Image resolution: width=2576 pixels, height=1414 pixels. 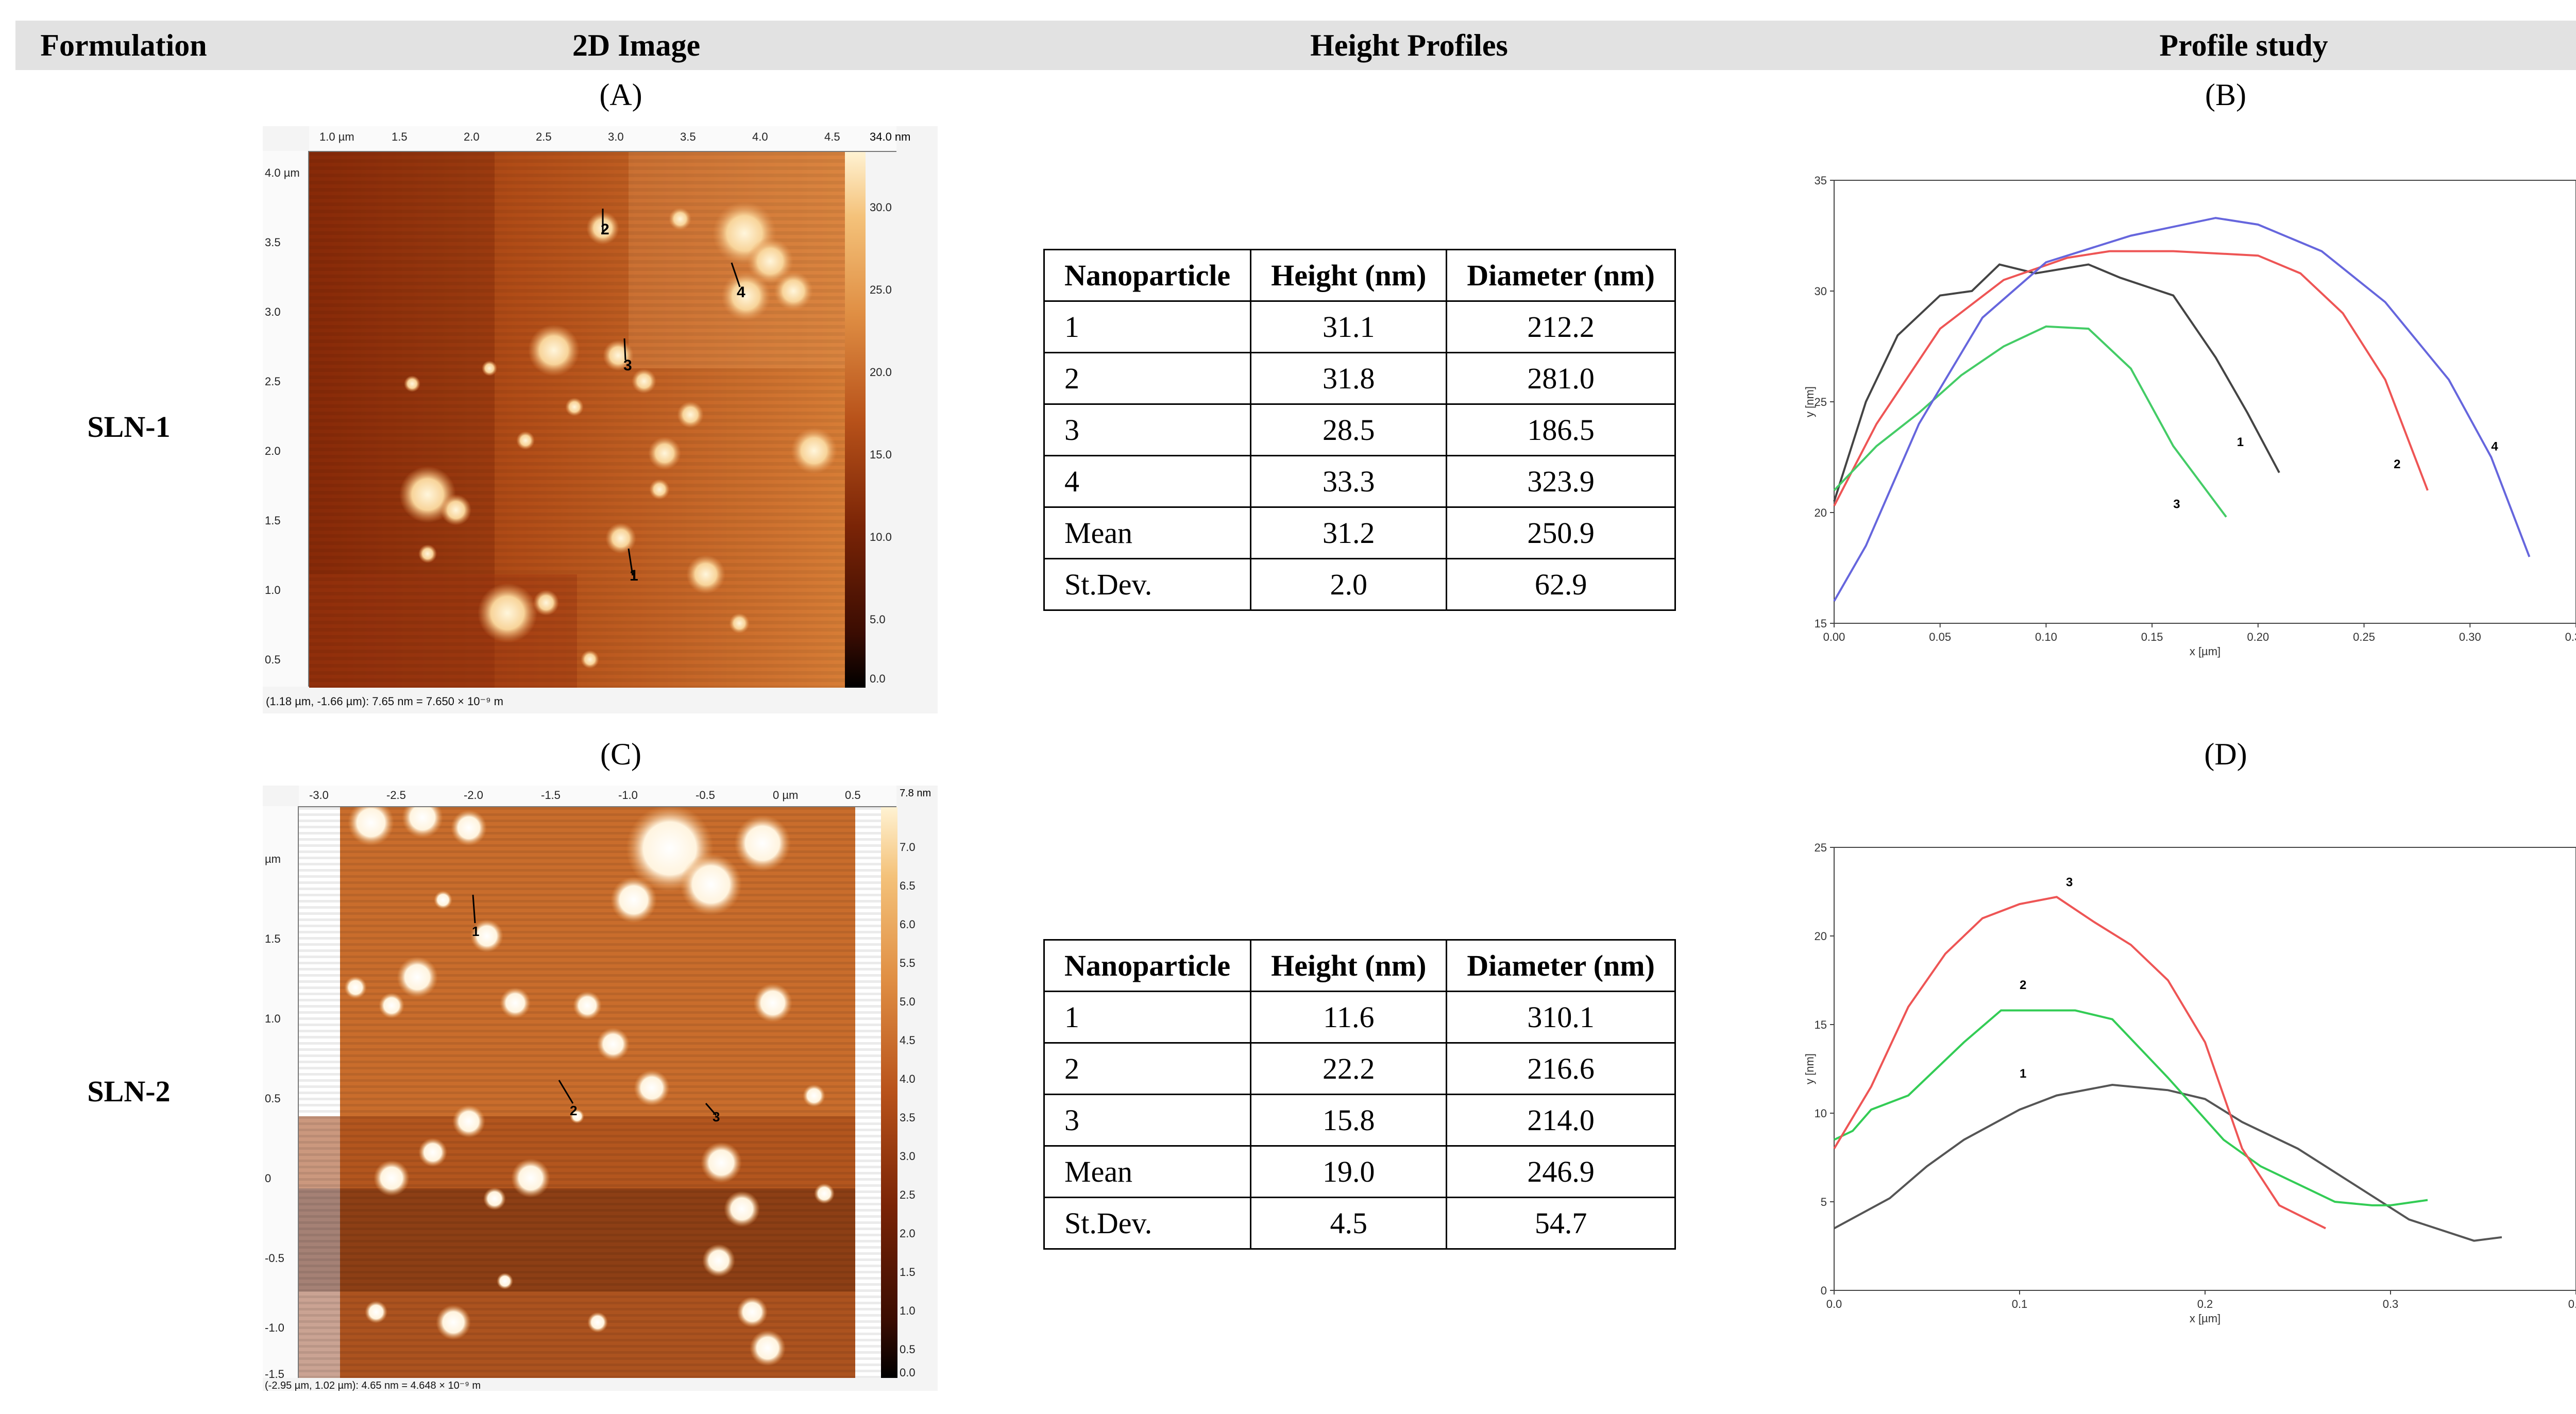 I want to click on profile-chart-d: 0.0 0.1 0.2 0.3 0.4 0 5 10 15 20 25 x [µm] y [nm] 1 2 3, so click(x=2189, y=1083).